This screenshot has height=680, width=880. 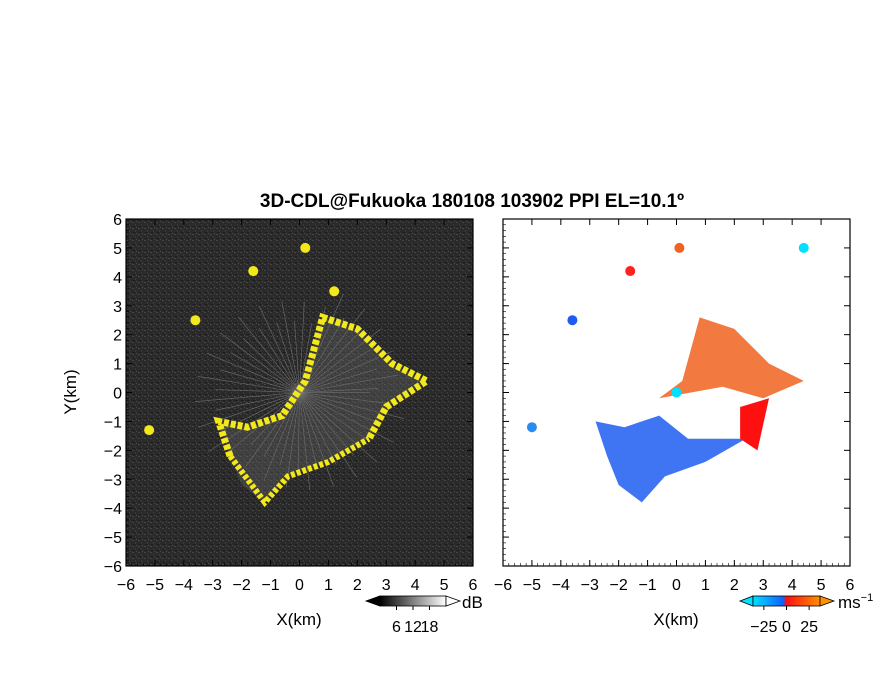 I want to click on velocity-x-tick-label: −4, so click(x=561, y=585).